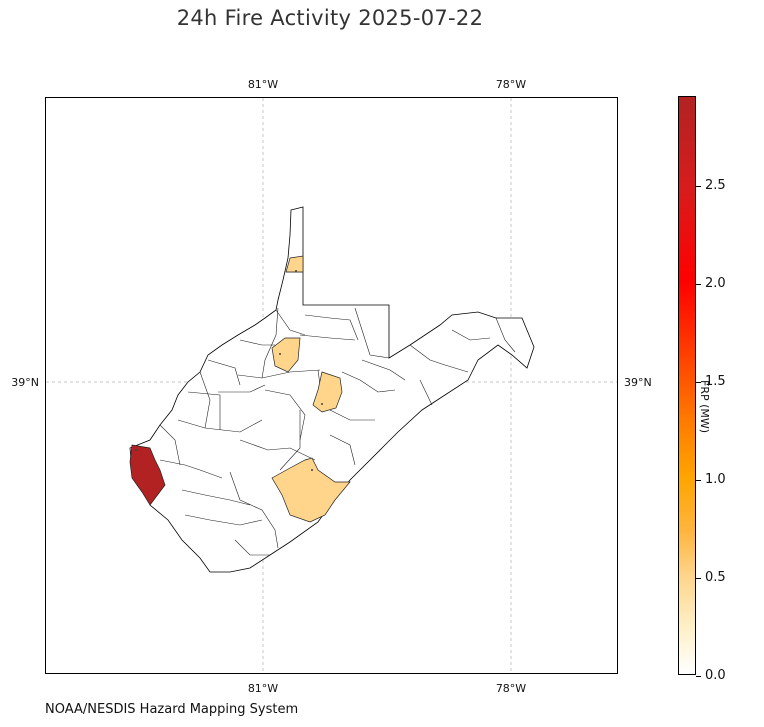 This screenshot has height=727, width=764. Describe the element at coordinates (715, 283) in the screenshot. I see `colorbar-tick-label: 2.0` at that location.